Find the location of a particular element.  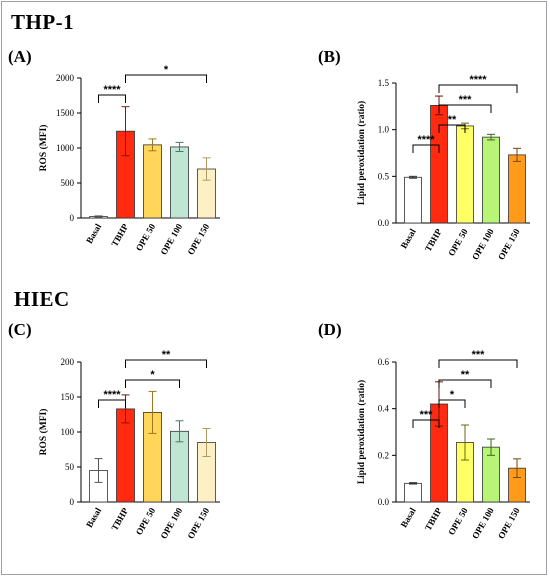

y-tick-label-d-0: 0.0 is located at coordinates (384, 502).